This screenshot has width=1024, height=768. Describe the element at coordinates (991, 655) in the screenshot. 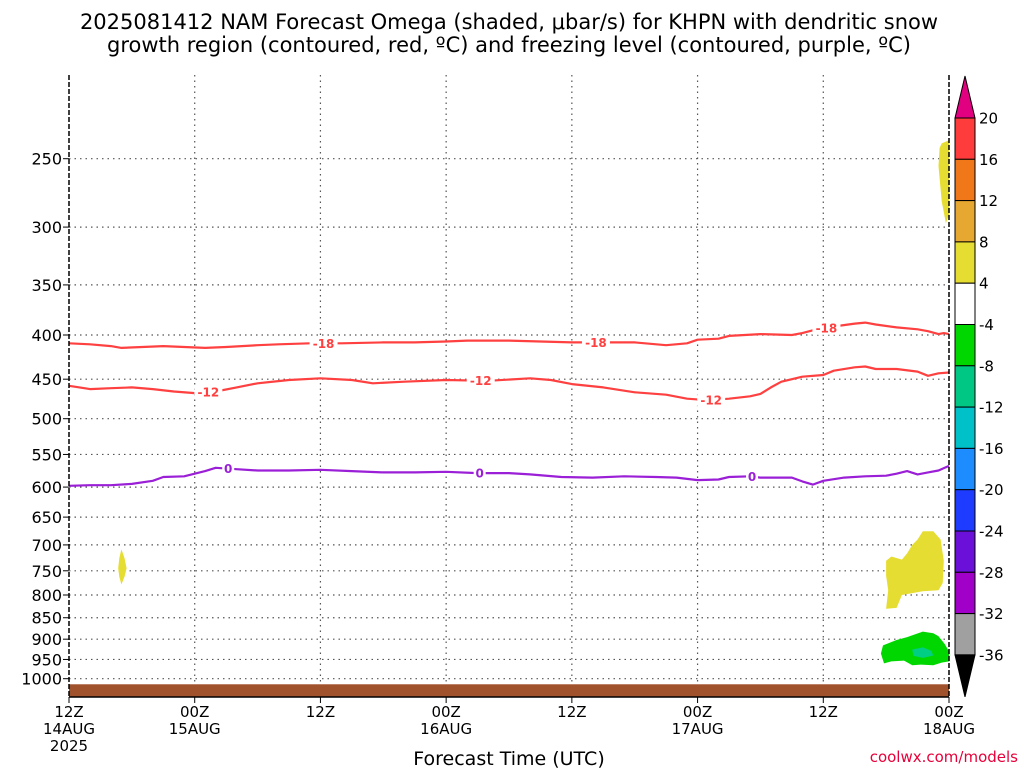

I see `colorbar-tick-label: -36` at that location.